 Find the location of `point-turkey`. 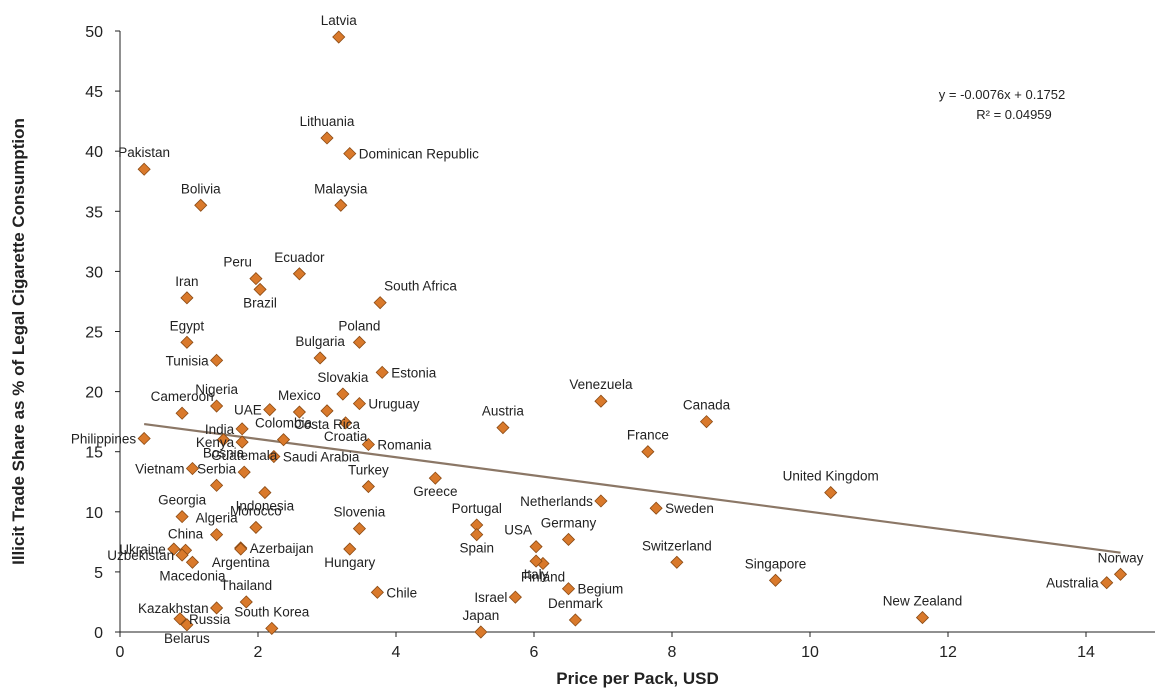

point-turkey is located at coordinates (368, 486).